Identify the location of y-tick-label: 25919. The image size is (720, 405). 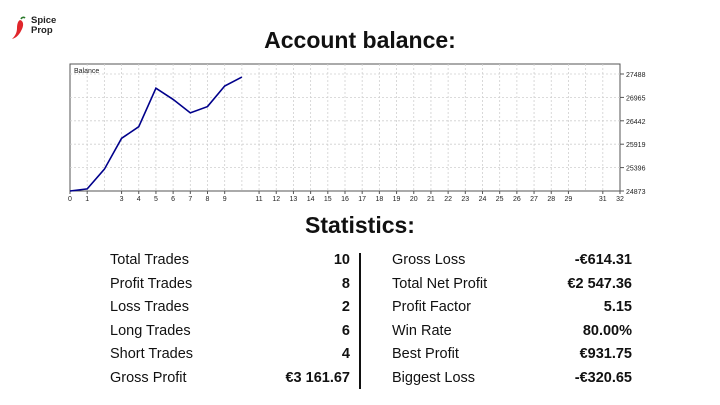
(636, 145).